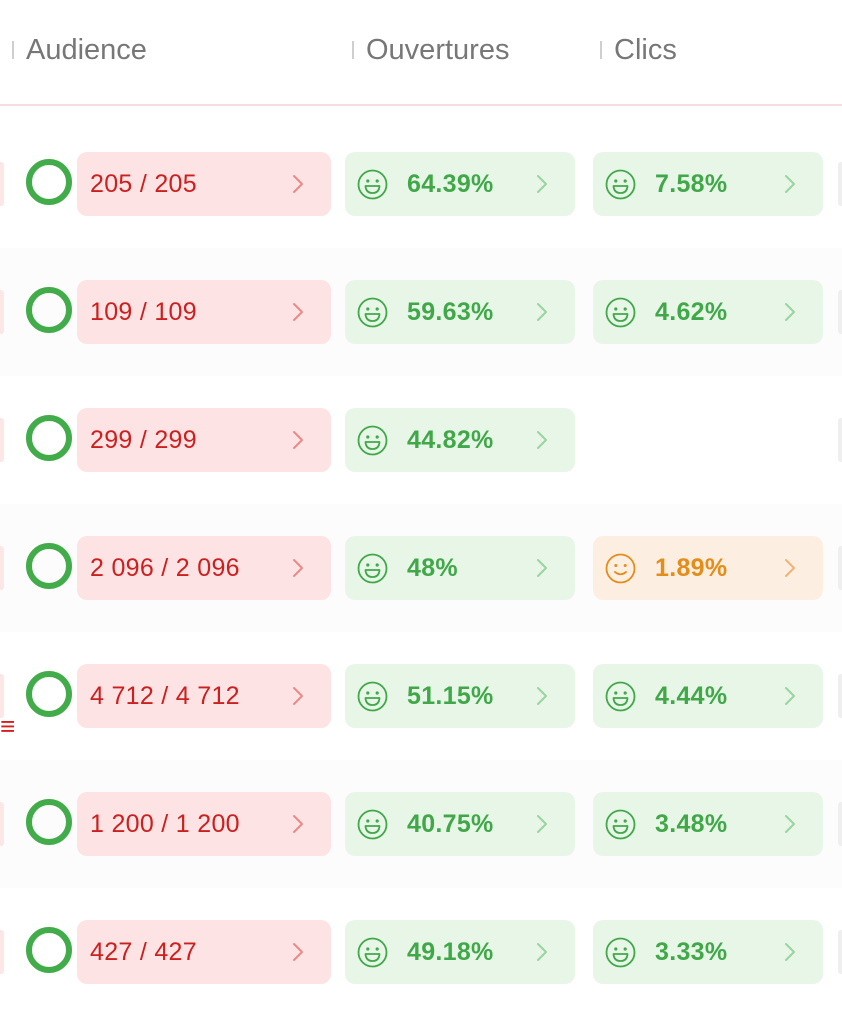 Image resolution: width=842 pixels, height=1034 pixels. Describe the element at coordinates (691, 183) in the screenshot. I see `clicks-value: 7.58%` at that location.